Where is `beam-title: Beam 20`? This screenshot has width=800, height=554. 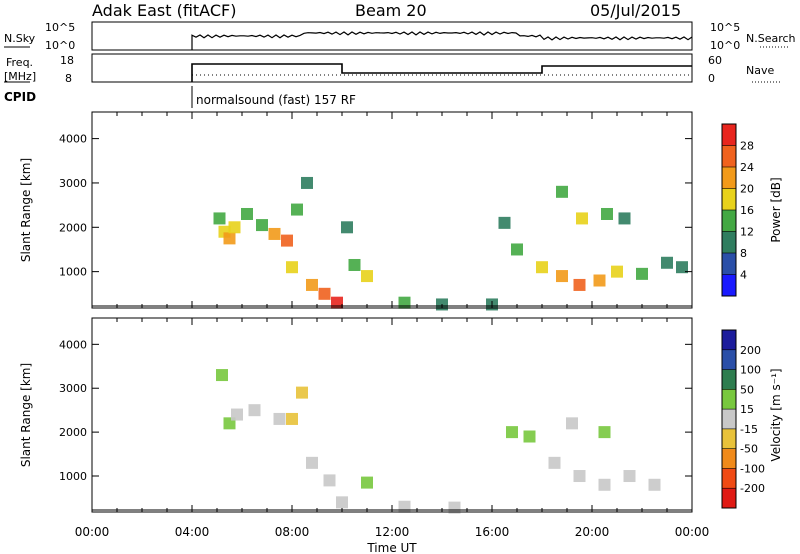 beam-title: Beam 20 is located at coordinates (391, 10).